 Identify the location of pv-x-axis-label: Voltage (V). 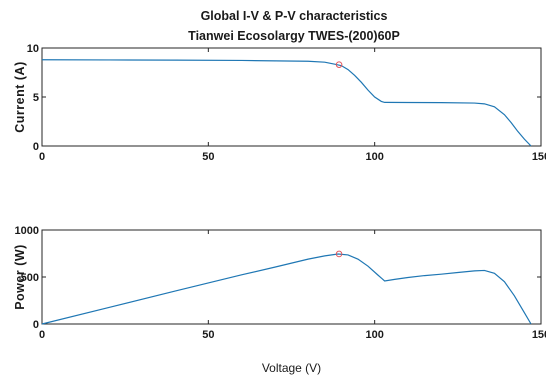
(291, 368).